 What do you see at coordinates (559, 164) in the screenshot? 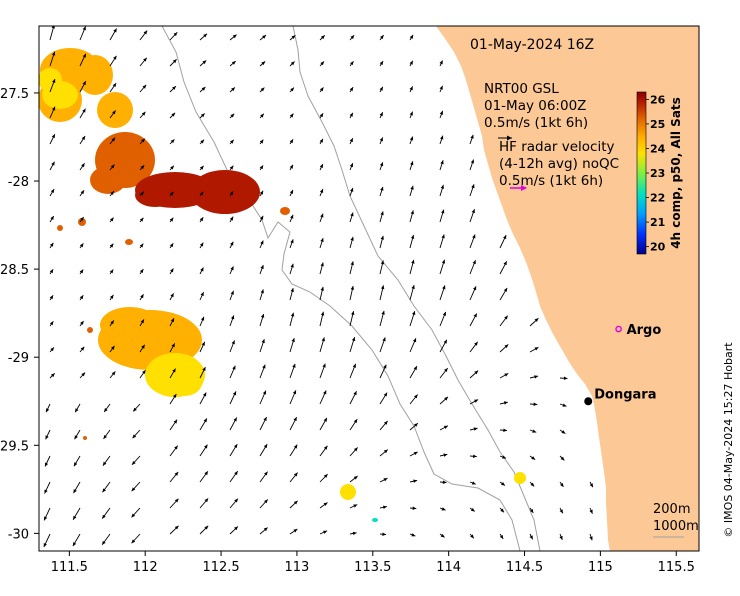
I see `legend-radar-avg: (4-12h avg) noQC` at bounding box center [559, 164].